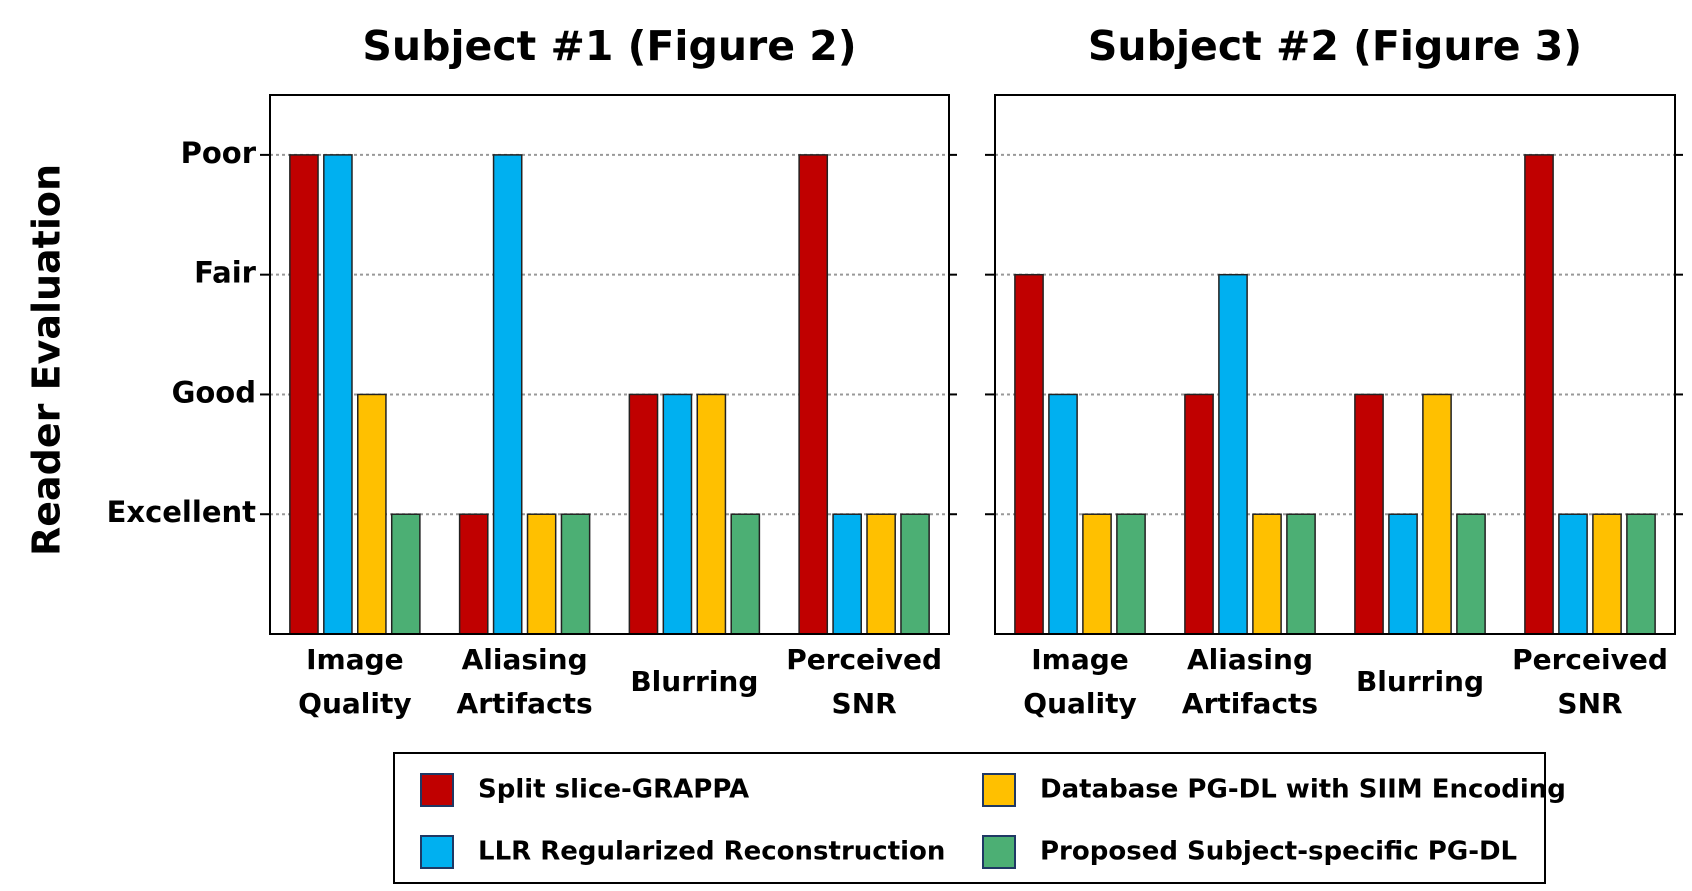  I want to click on y-axis-label: Reader Evaluation, so click(47, 360).